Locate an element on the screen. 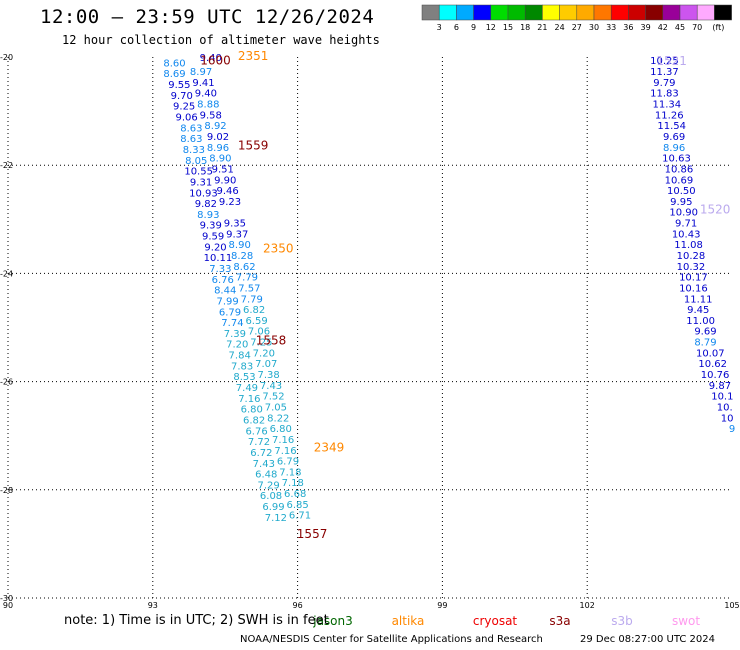 This screenshot has height=650, width=740. swh-point-label: 7.06 is located at coordinates (259, 332).